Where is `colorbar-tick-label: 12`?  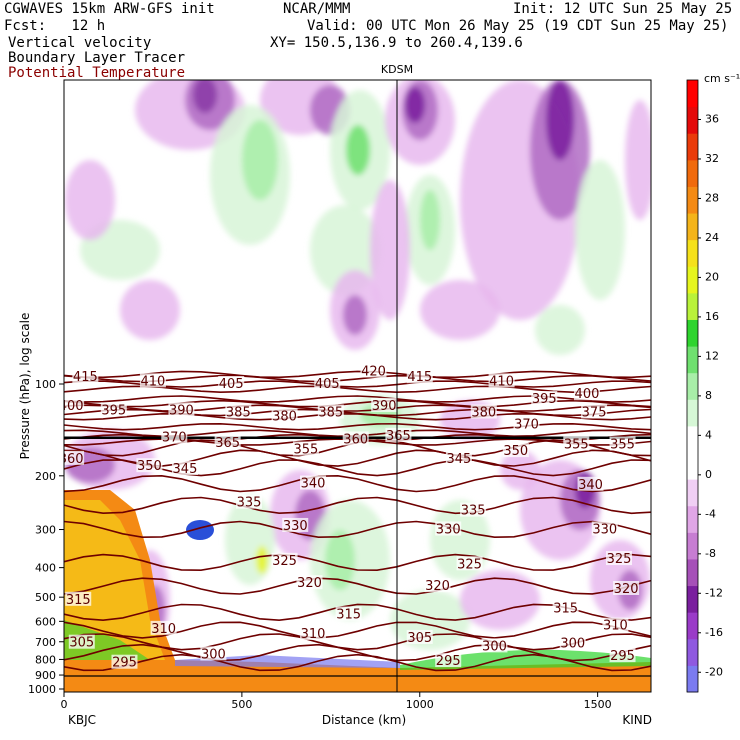
colorbar-tick-label: 12 is located at coordinates (712, 355).